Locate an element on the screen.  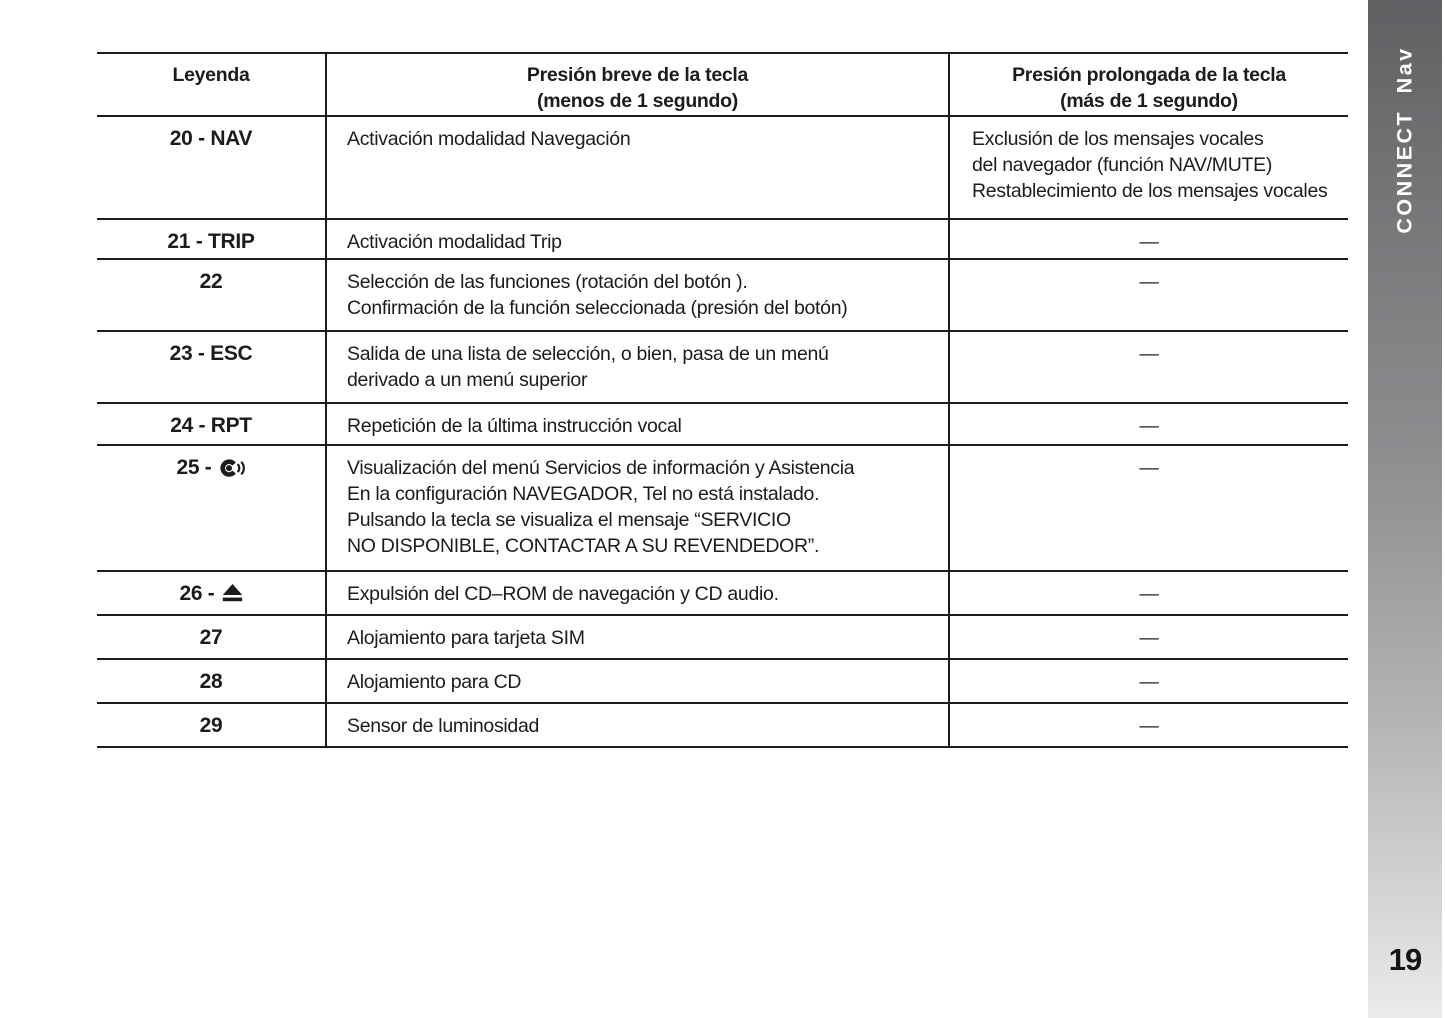
legend-cell: 23 - ESC is located at coordinates (211, 367).